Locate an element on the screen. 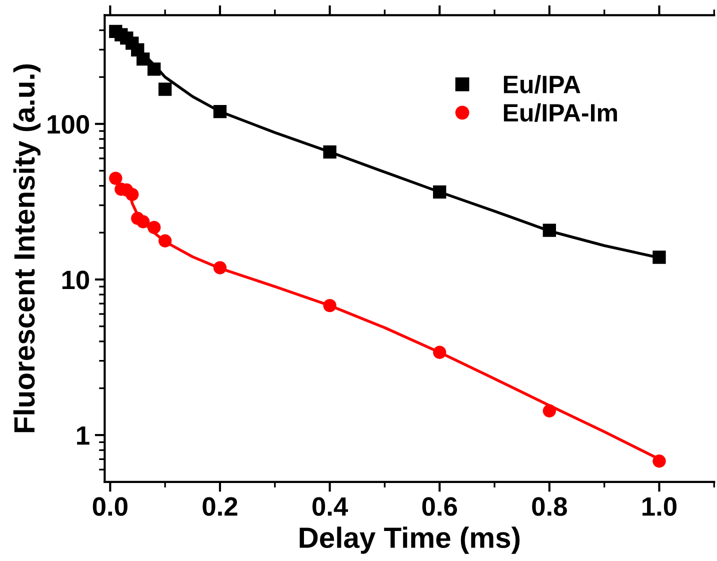 The width and height of the screenshot is (717, 561). y-tick-label: 100 is located at coordinates (69, 124).